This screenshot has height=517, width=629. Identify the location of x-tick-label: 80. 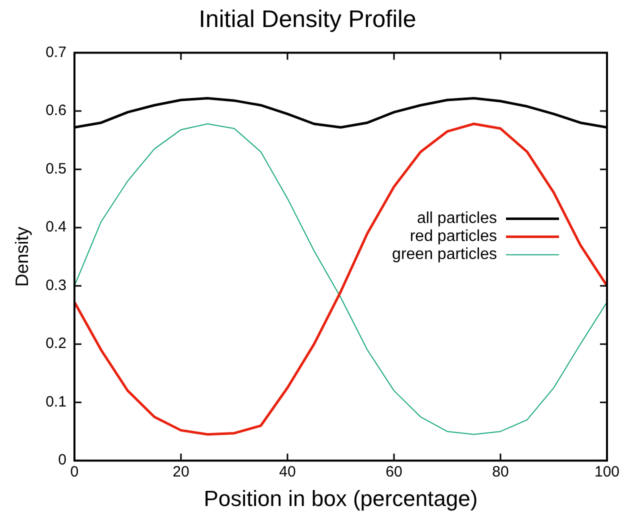
(500, 472).